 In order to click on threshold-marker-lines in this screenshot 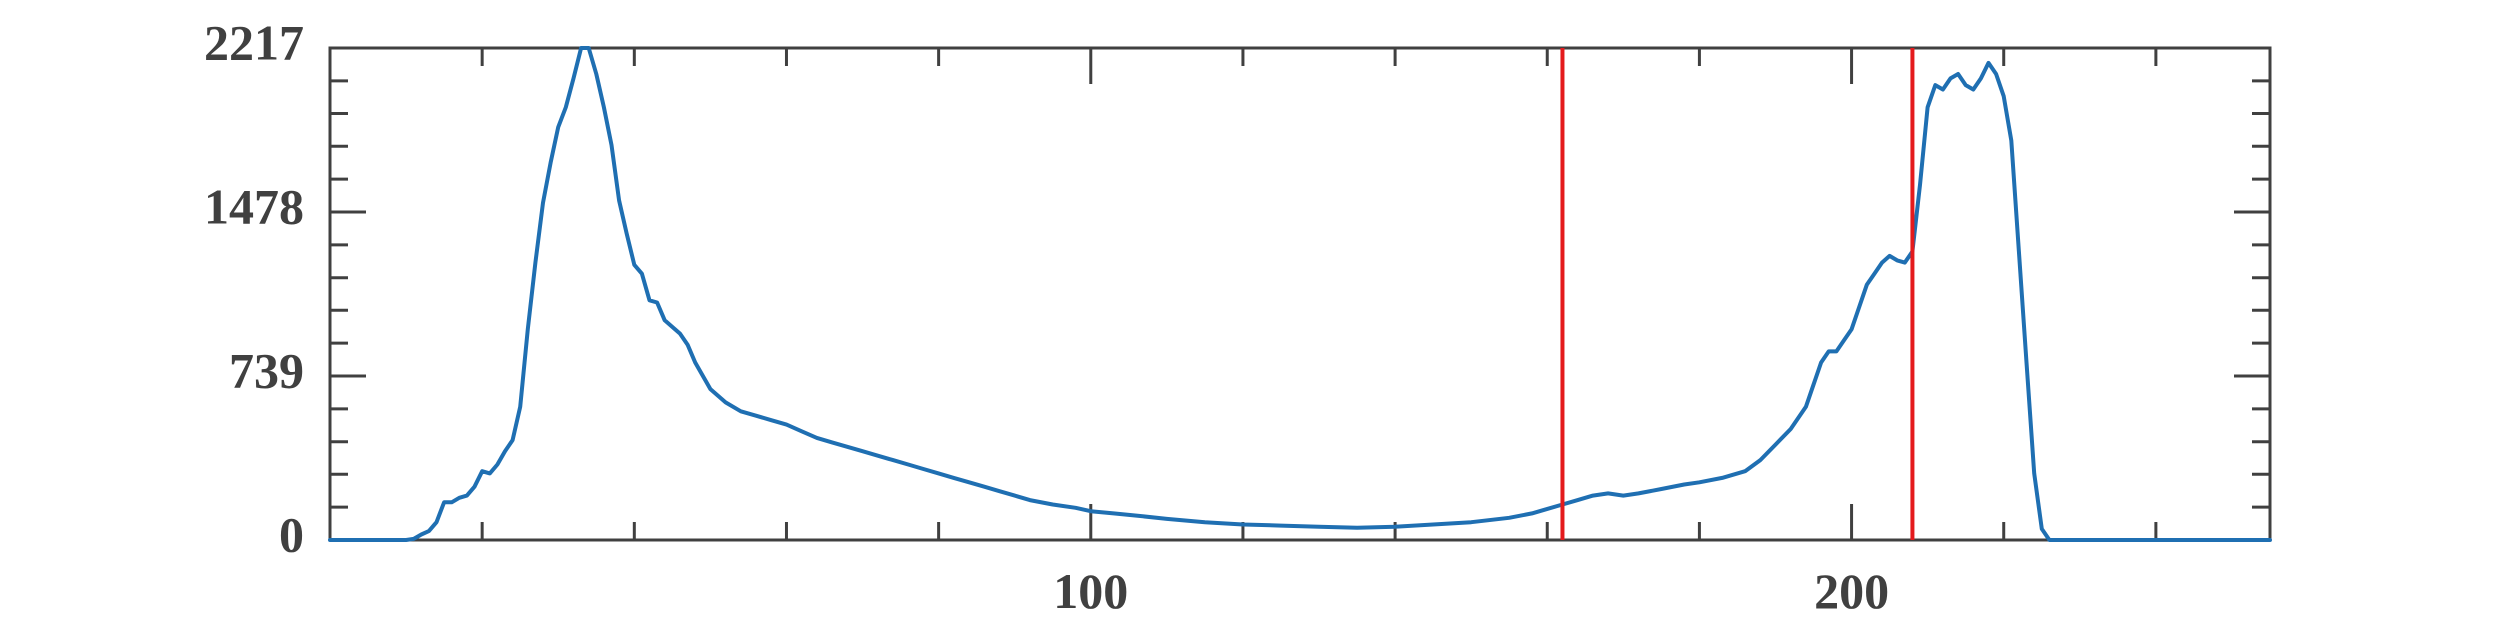, I will do `click(1737, 294)`.